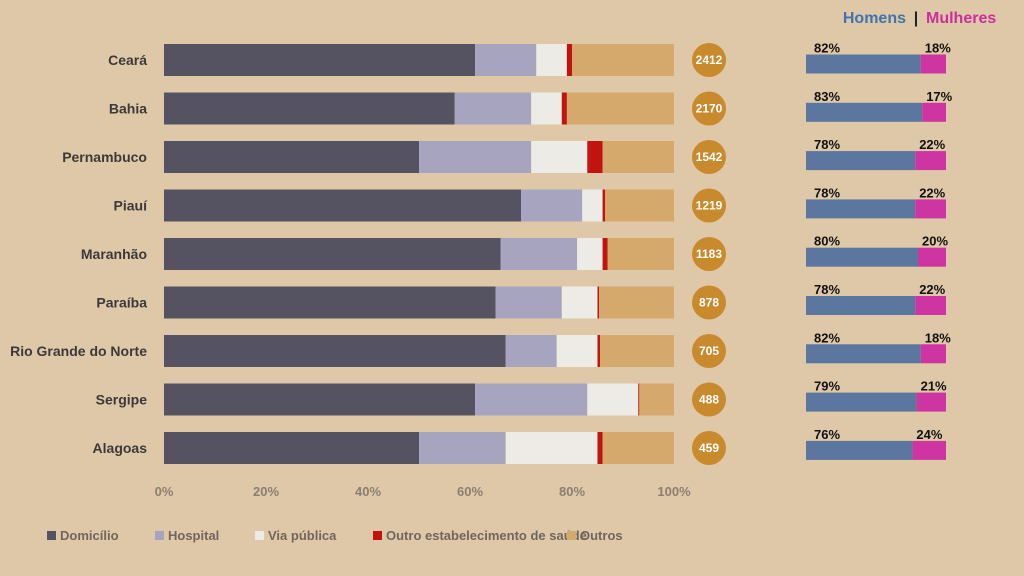  Describe the element at coordinates (121, 303) in the screenshot. I see `state-label: Paraíba` at that location.